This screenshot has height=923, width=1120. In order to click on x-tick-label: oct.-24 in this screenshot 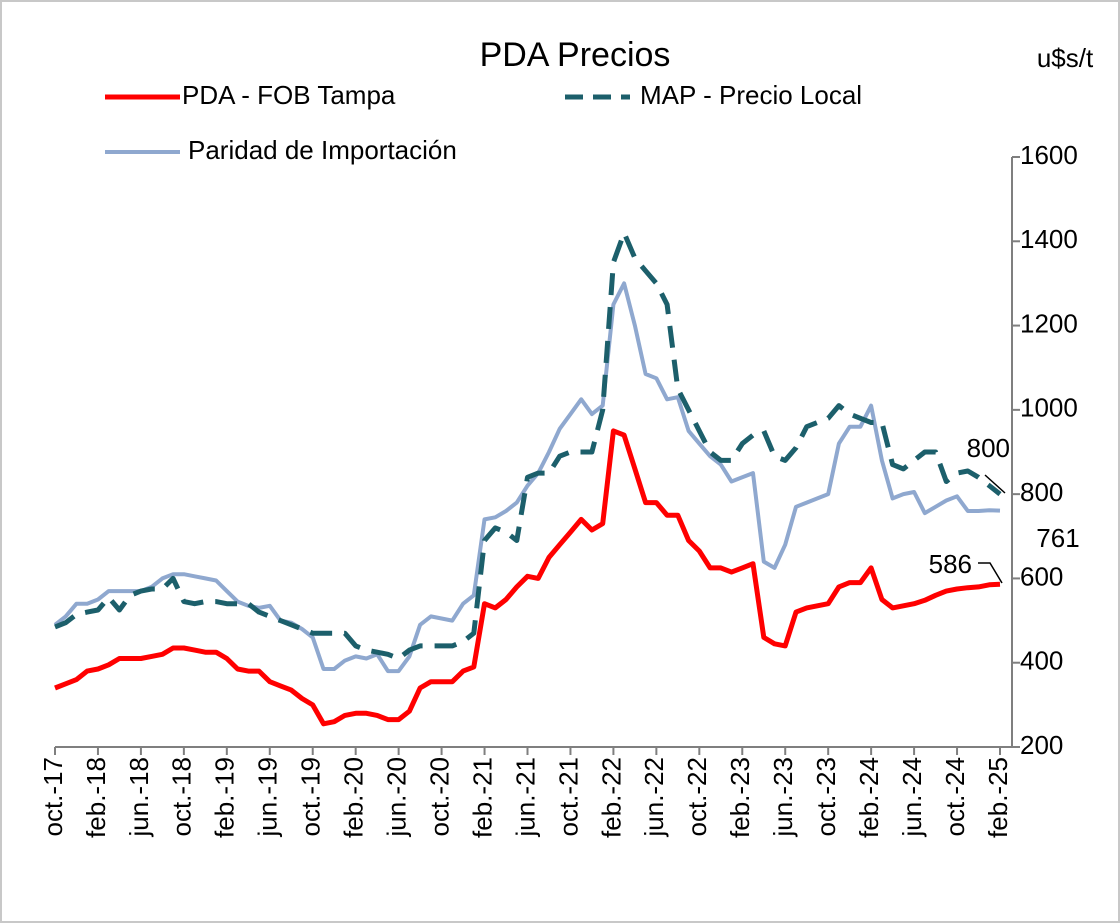, I will do `click(955, 797)`.